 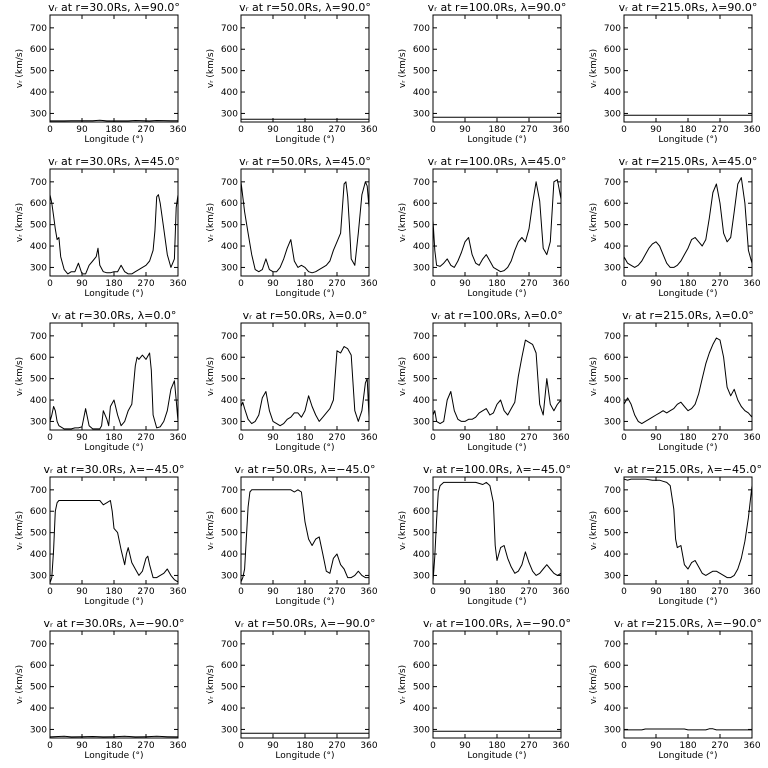 What do you see at coordinates (688, 623) in the screenshot?
I see `panel-title: vᵣ at r=215.0Rs, λ=−90.0°` at bounding box center [688, 623].